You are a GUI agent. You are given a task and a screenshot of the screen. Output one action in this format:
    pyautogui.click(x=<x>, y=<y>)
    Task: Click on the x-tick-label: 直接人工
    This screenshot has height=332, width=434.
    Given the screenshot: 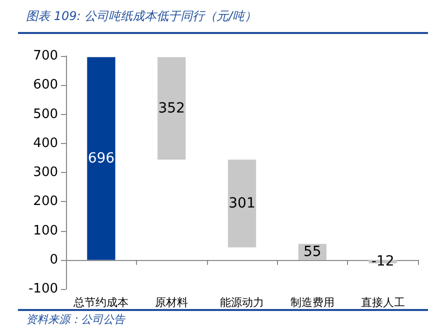 What is the action you would take?
    pyautogui.click(x=382, y=302)
    